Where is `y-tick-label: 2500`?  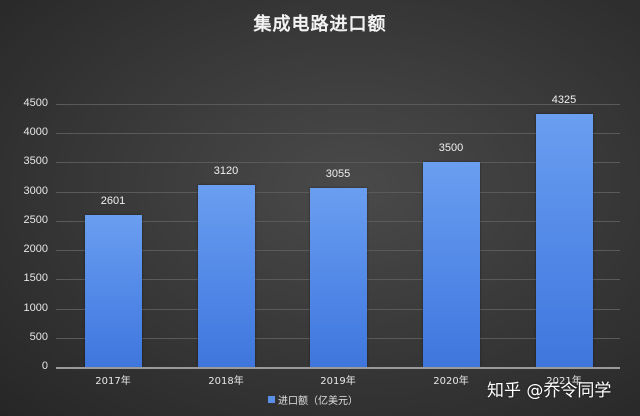
y-tick-label: 2500 is located at coordinates (35, 220).